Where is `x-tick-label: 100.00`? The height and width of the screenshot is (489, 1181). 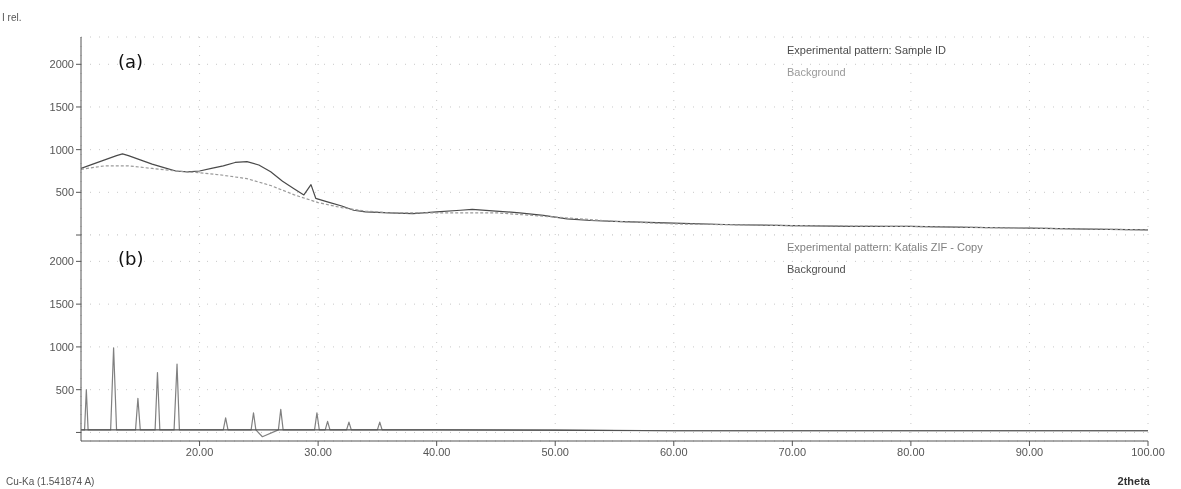
x-tick-label: 100.00 is located at coordinates (1148, 451).